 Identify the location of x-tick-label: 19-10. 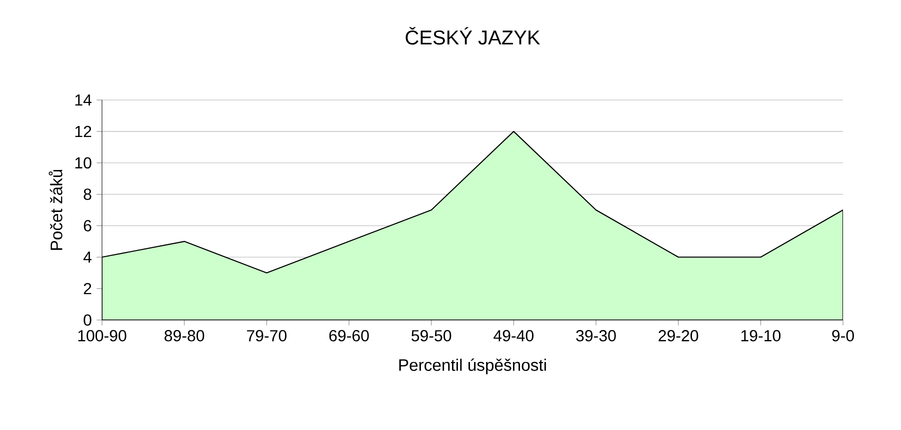
(760, 336).